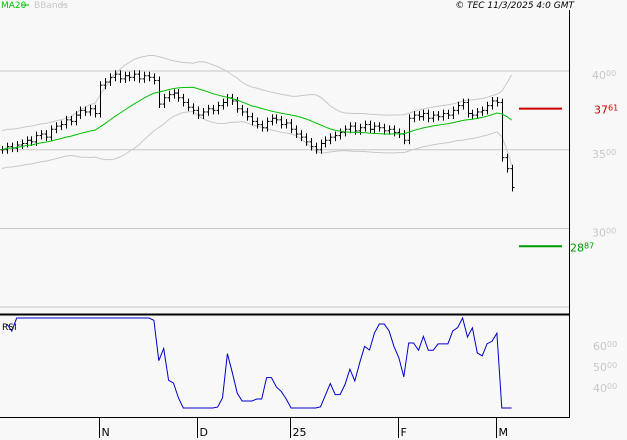  I want to click on rsi-tick-label: 5000, so click(605, 367).